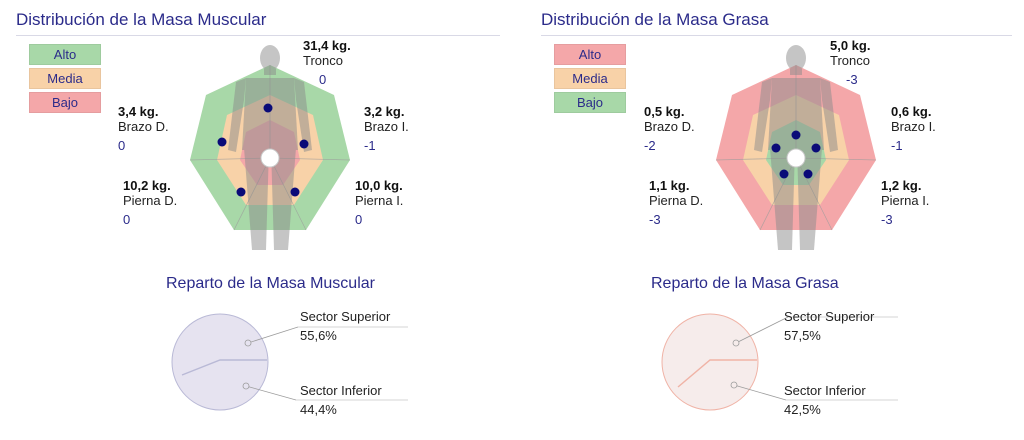 Image resolution: width=1024 pixels, height=440 pixels. Describe the element at coordinates (825, 400) in the screenshot. I see `pie-label-inferior: Sector Inferior 42,5%` at that location.